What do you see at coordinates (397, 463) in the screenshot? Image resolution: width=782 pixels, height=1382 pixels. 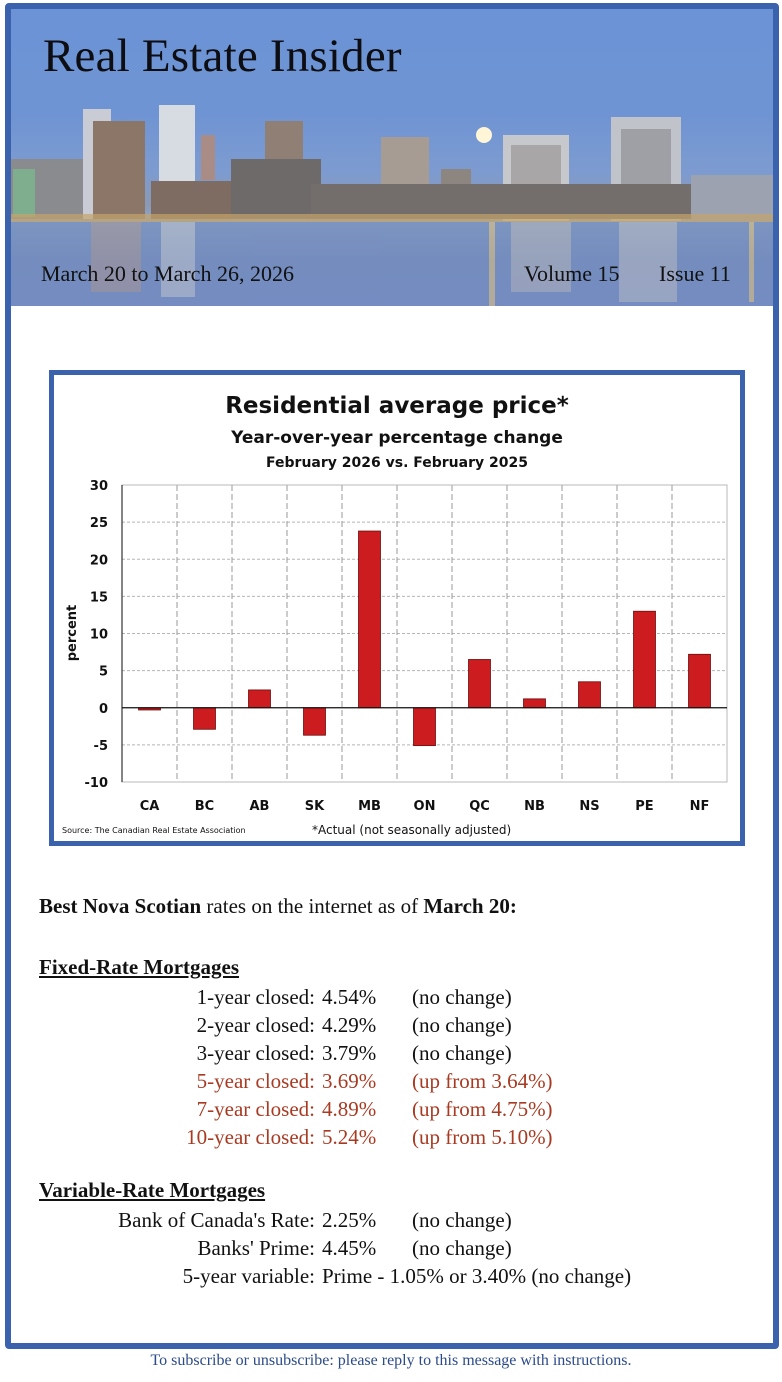 I see `chart-subtitle-period: February 2026 vs. February 2025` at bounding box center [397, 463].